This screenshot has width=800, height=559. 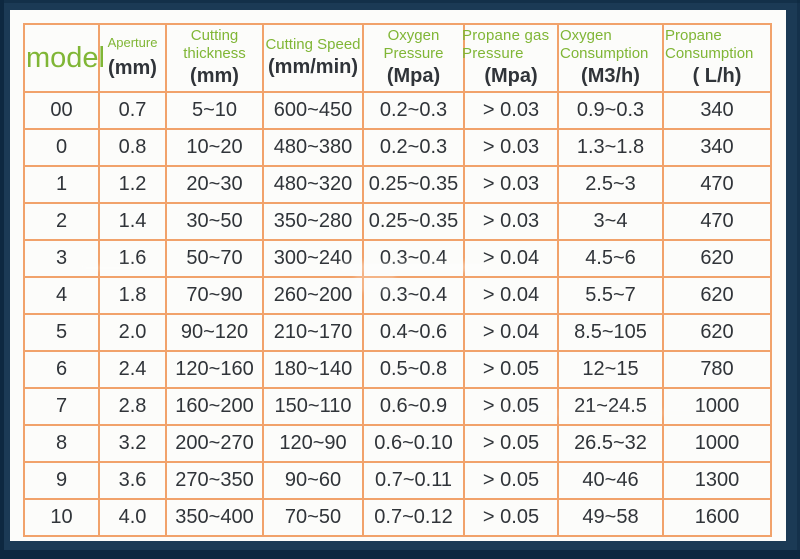 I want to click on table-cell: 90~60, so click(x=313, y=480).